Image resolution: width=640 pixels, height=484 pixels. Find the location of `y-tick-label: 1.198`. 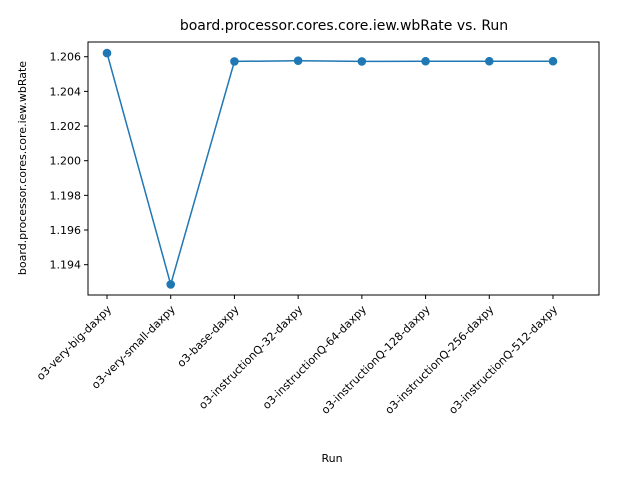

y-tick-label: 1.198 is located at coordinates (66, 195).